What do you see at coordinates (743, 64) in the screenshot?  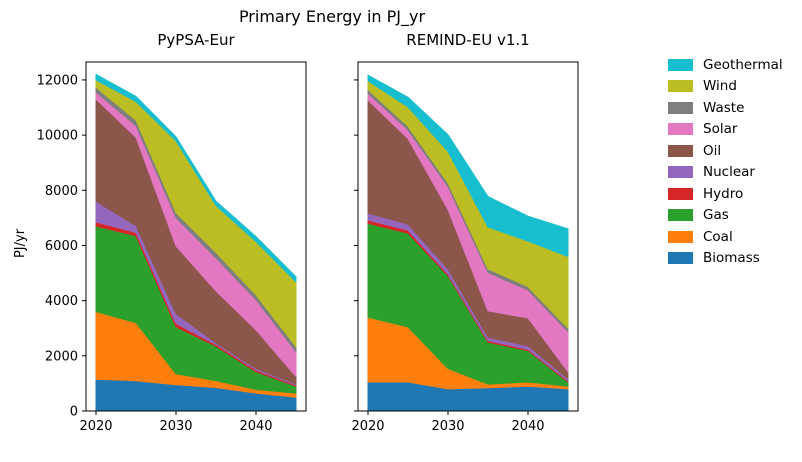 I see `legend-label: Geothermal` at bounding box center [743, 64].